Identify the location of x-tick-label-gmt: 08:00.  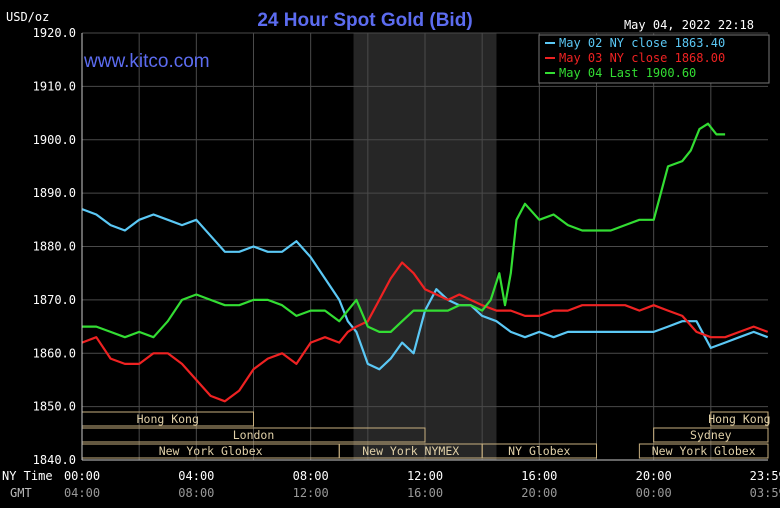
(196, 493).